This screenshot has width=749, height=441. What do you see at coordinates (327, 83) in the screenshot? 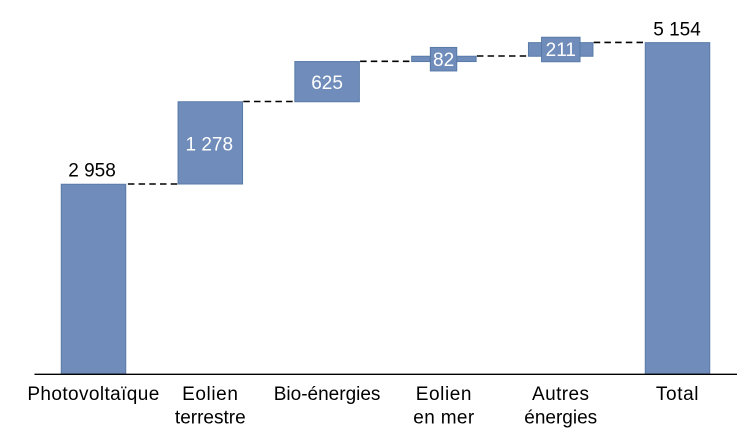
I see `svg-text: 625` at bounding box center [327, 83].